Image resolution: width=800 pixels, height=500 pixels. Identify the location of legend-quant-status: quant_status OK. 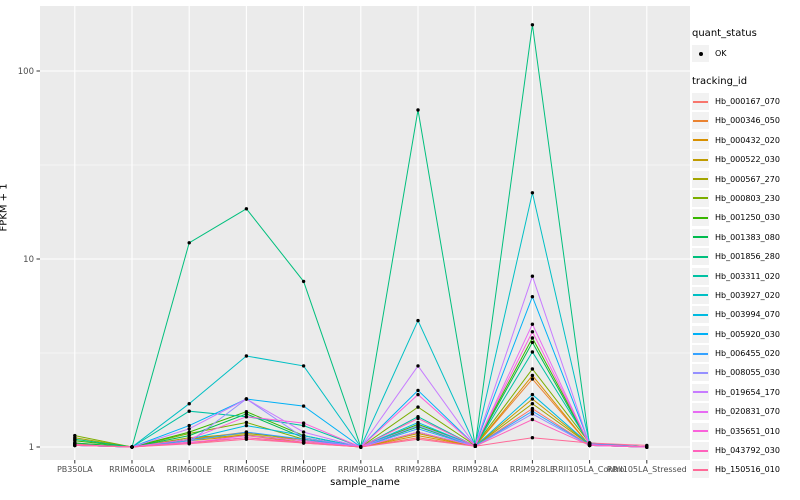
(745, 45).